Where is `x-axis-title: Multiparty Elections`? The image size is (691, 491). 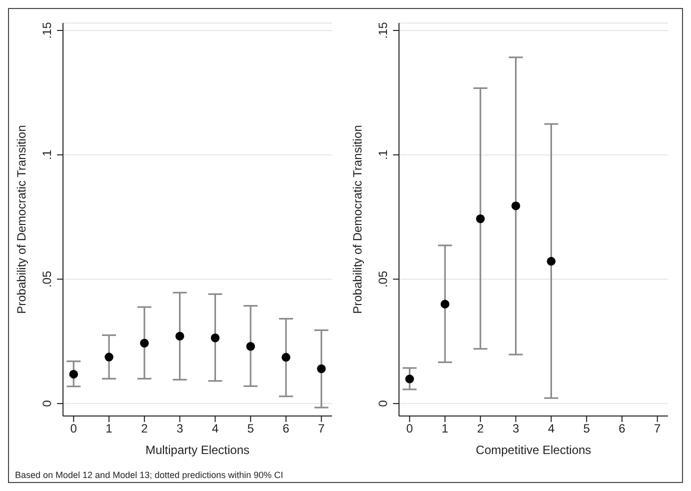 x-axis-title: Multiparty Elections is located at coordinates (197, 450).